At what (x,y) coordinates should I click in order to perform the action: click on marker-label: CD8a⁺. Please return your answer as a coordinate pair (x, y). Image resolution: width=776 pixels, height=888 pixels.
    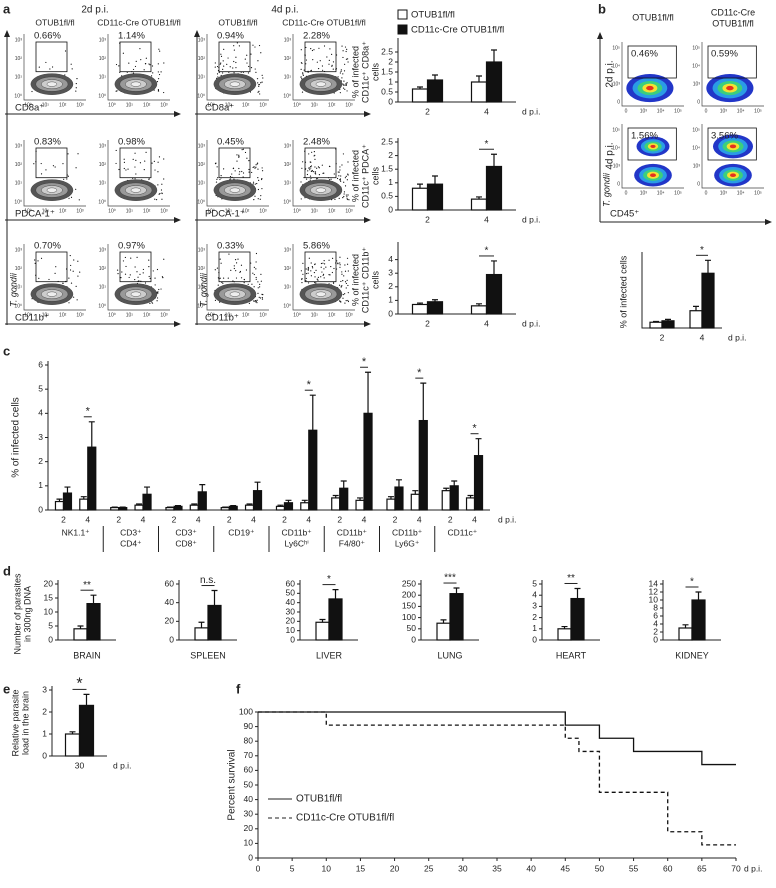
    Looking at the image, I should click on (29, 108).